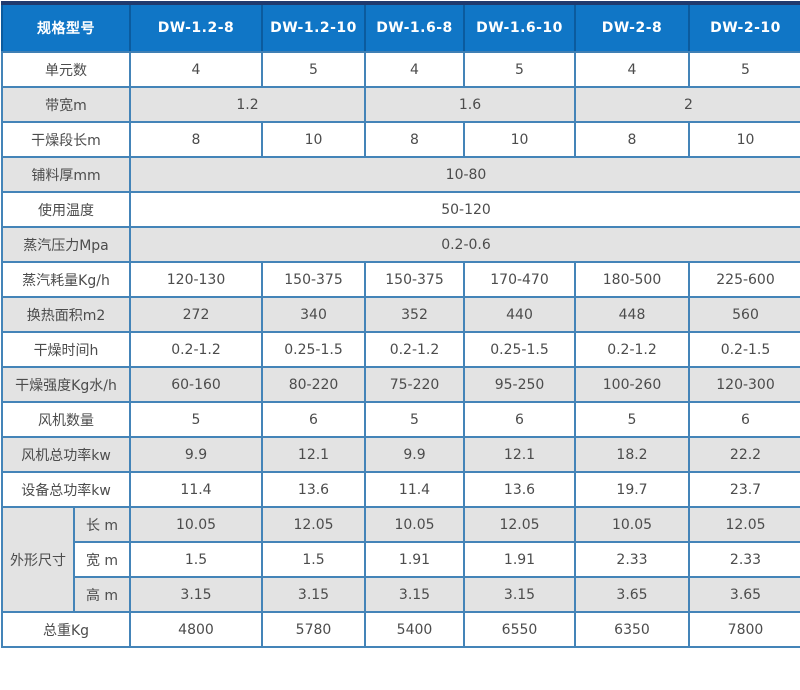  Describe the element at coordinates (400, 419) in the screenshot. I see `table-row-fan-count: 风机数量 5 6 5 6 5 6` at that location.